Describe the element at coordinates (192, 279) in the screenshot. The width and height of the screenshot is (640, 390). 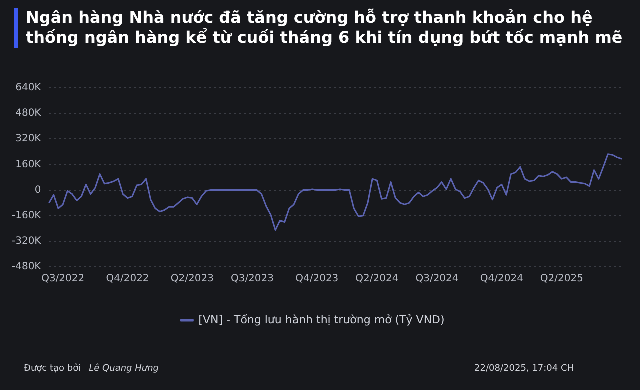
I see `x-tick-label: Q2/2023` at that location.